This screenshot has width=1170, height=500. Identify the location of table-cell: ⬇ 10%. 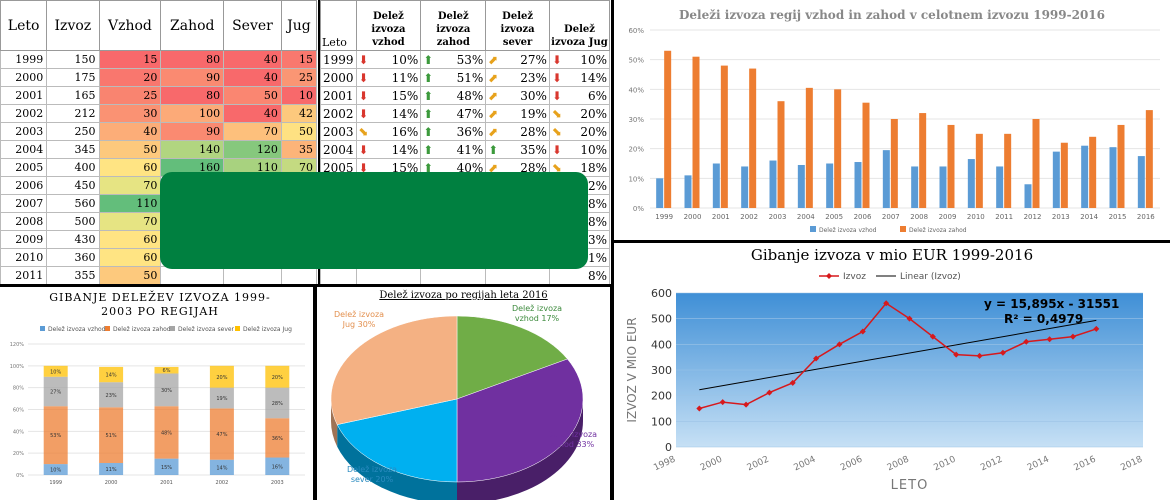
(579, 149).